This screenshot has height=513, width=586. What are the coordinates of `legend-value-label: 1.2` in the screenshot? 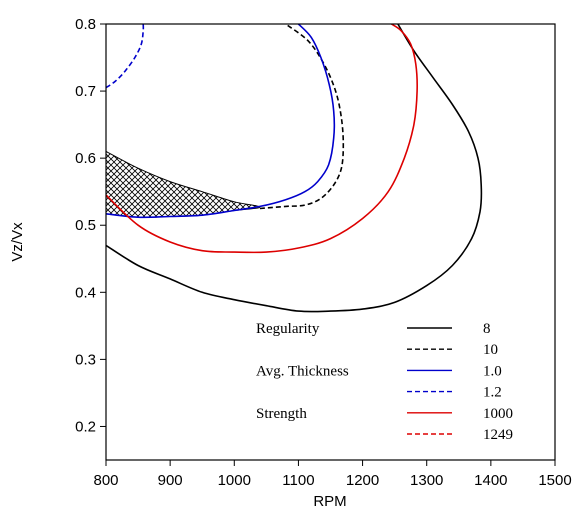 It's located at (492, 393).